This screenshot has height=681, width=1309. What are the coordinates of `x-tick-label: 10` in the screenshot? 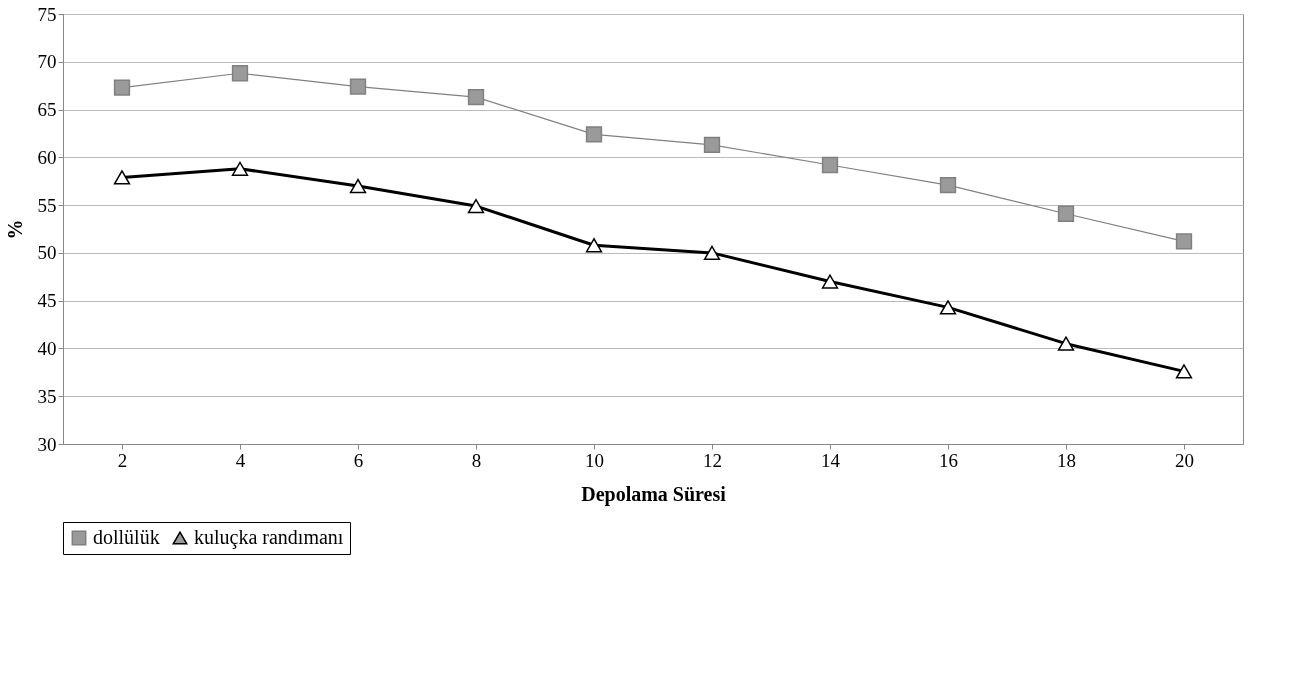 It's located at (594, 460).